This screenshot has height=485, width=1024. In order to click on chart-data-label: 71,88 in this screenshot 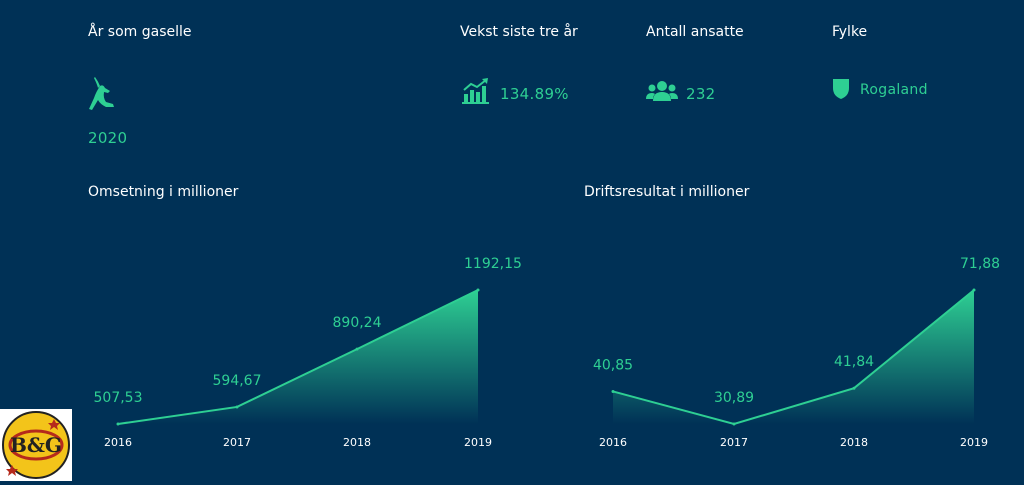, I will do `click(980, 264)`.